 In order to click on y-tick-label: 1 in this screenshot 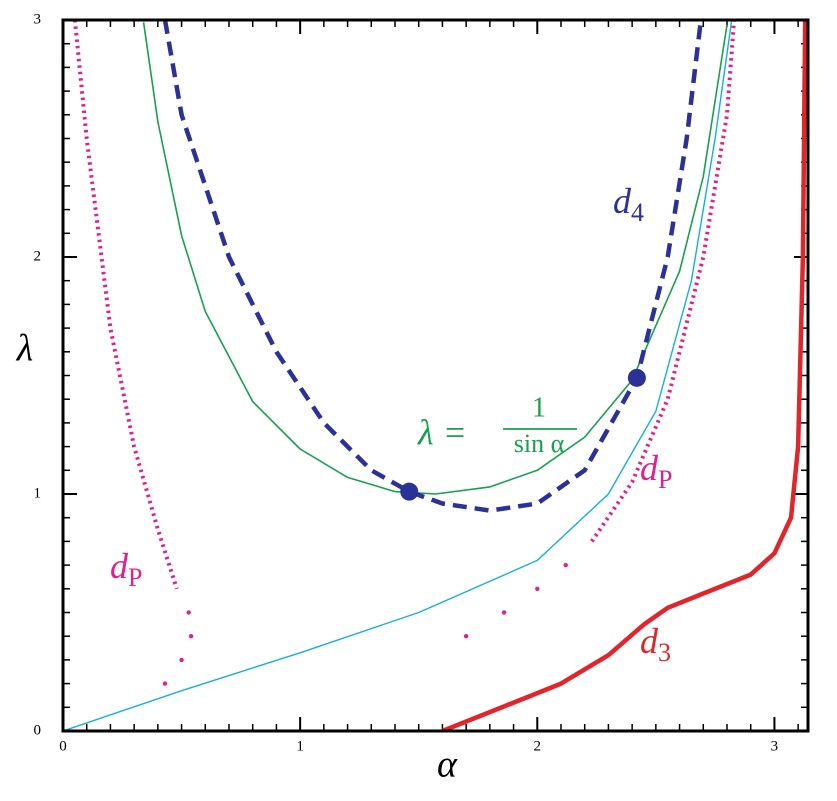, I will do `click(38, 493)`.